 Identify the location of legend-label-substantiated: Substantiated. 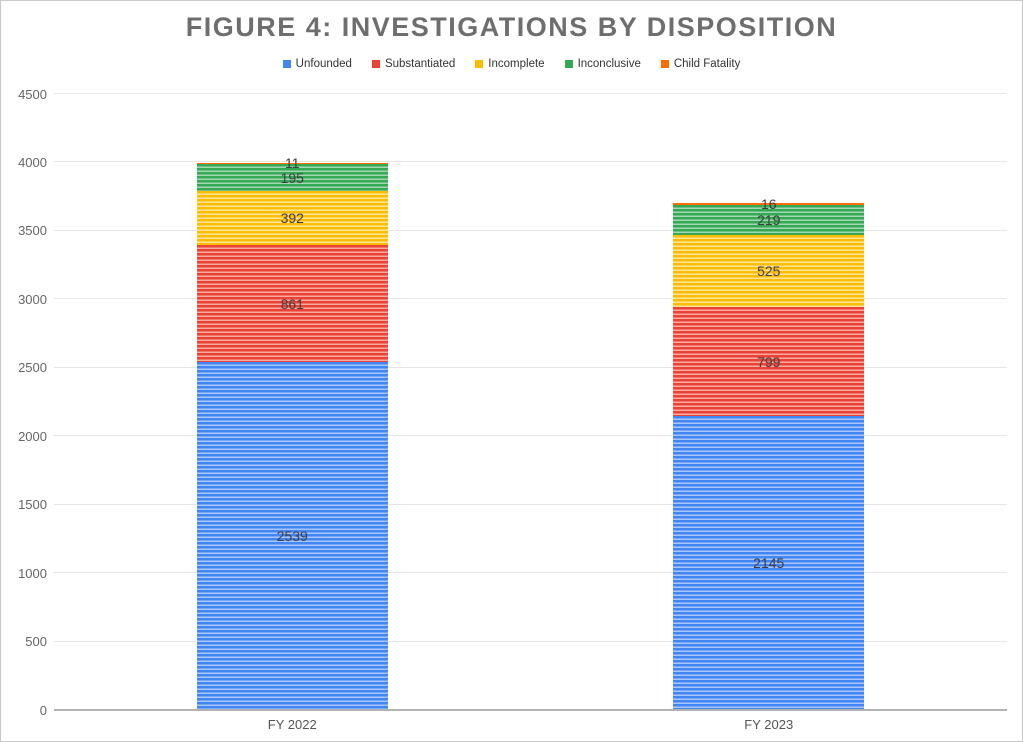
(420, 64).